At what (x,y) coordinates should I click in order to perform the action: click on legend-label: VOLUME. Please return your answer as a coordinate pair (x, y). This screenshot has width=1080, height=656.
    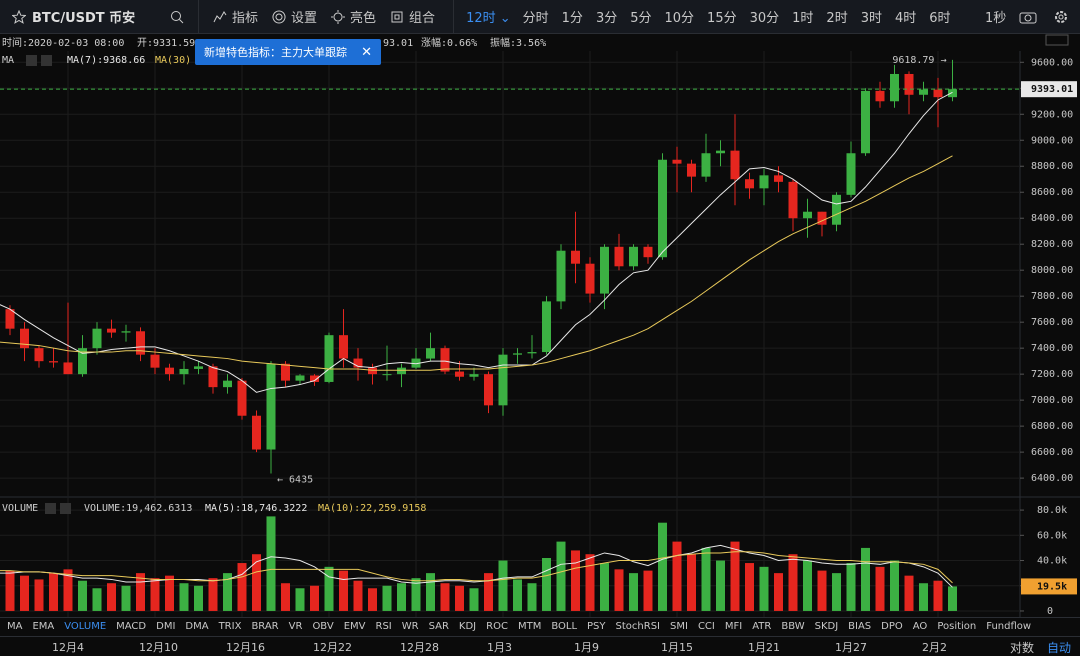
    Looking at the image, I should click on (20, 508).